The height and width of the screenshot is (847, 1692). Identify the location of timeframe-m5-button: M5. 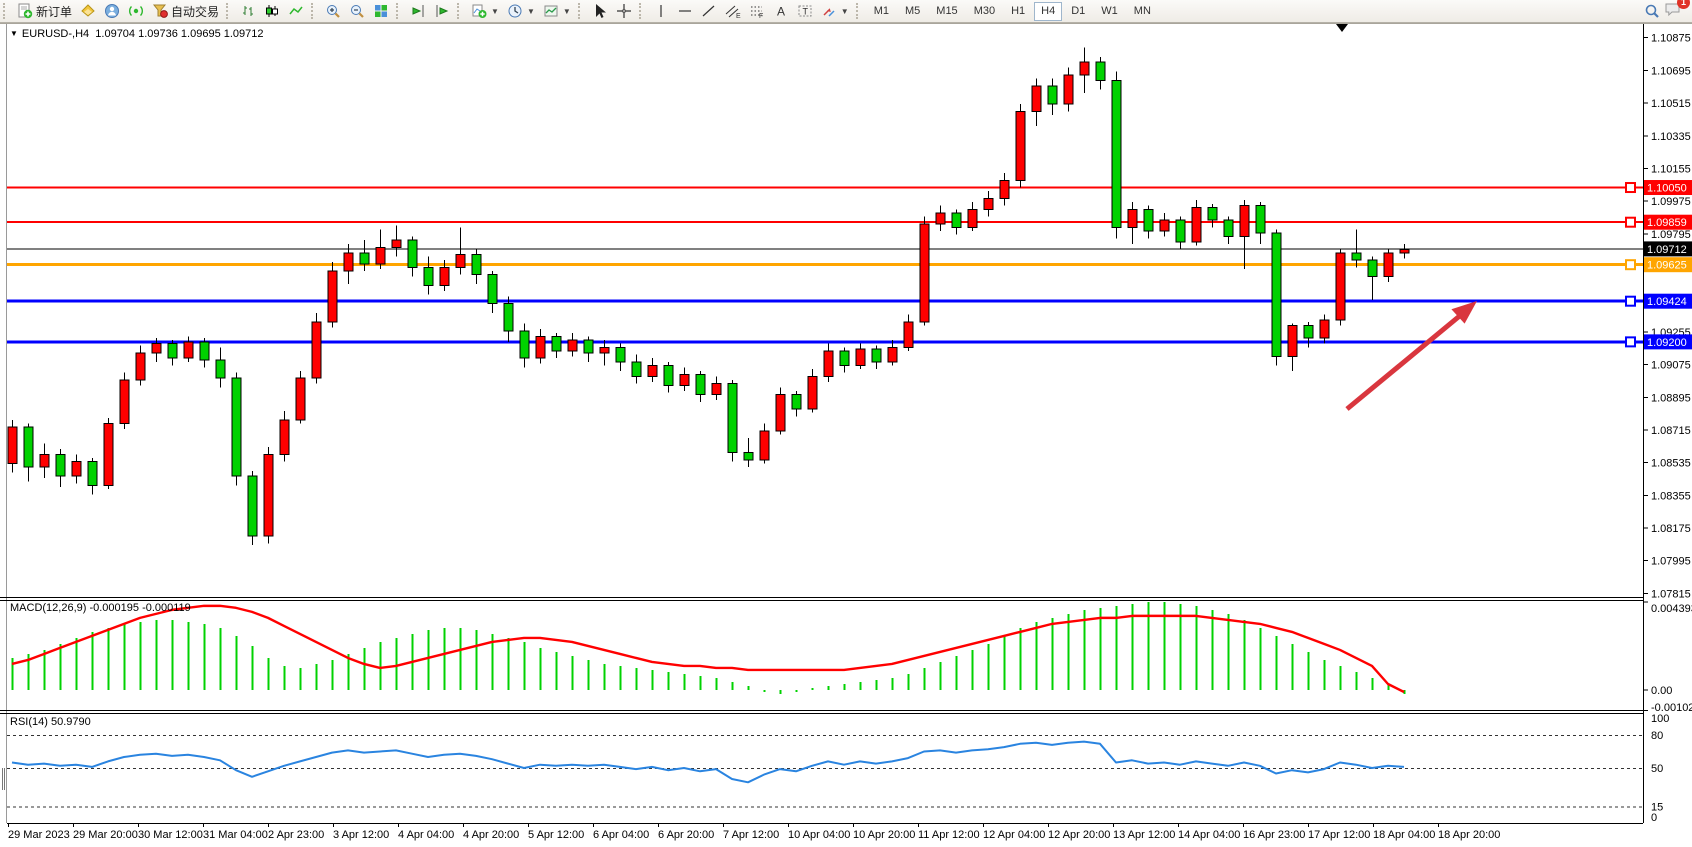
(912, 11).